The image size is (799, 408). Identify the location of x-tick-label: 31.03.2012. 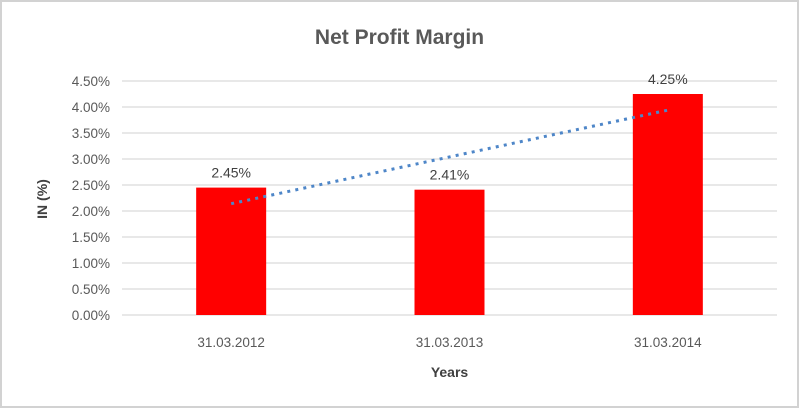
(231, 342).